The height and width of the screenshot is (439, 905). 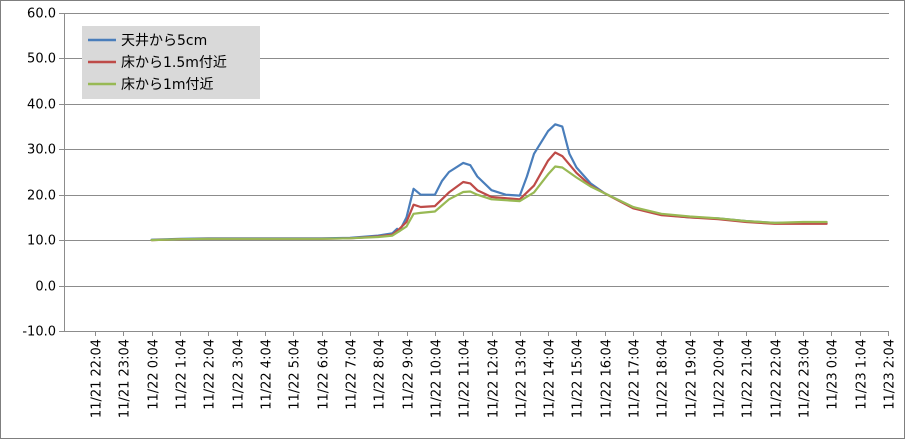 What do you see at coordinates (805, 378) in the screenshot?
I see `x-tick-label: 11/22 23:04` at bounding box center [805, 378].